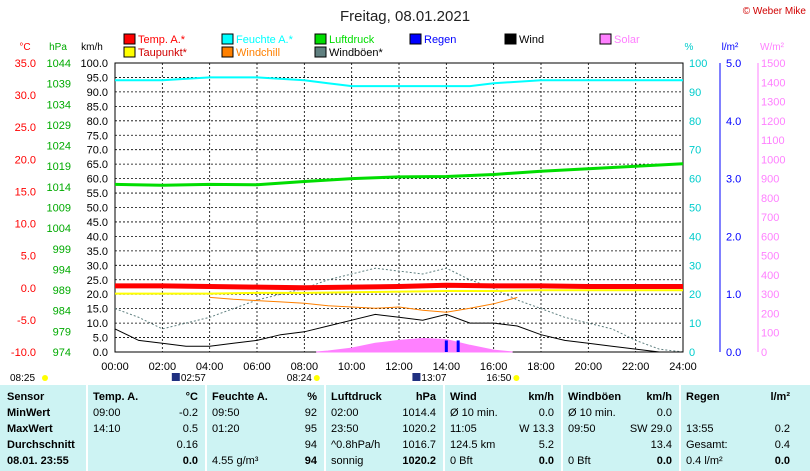  I want to click on wind-row-label: 0 Bft, so click(461, 461).